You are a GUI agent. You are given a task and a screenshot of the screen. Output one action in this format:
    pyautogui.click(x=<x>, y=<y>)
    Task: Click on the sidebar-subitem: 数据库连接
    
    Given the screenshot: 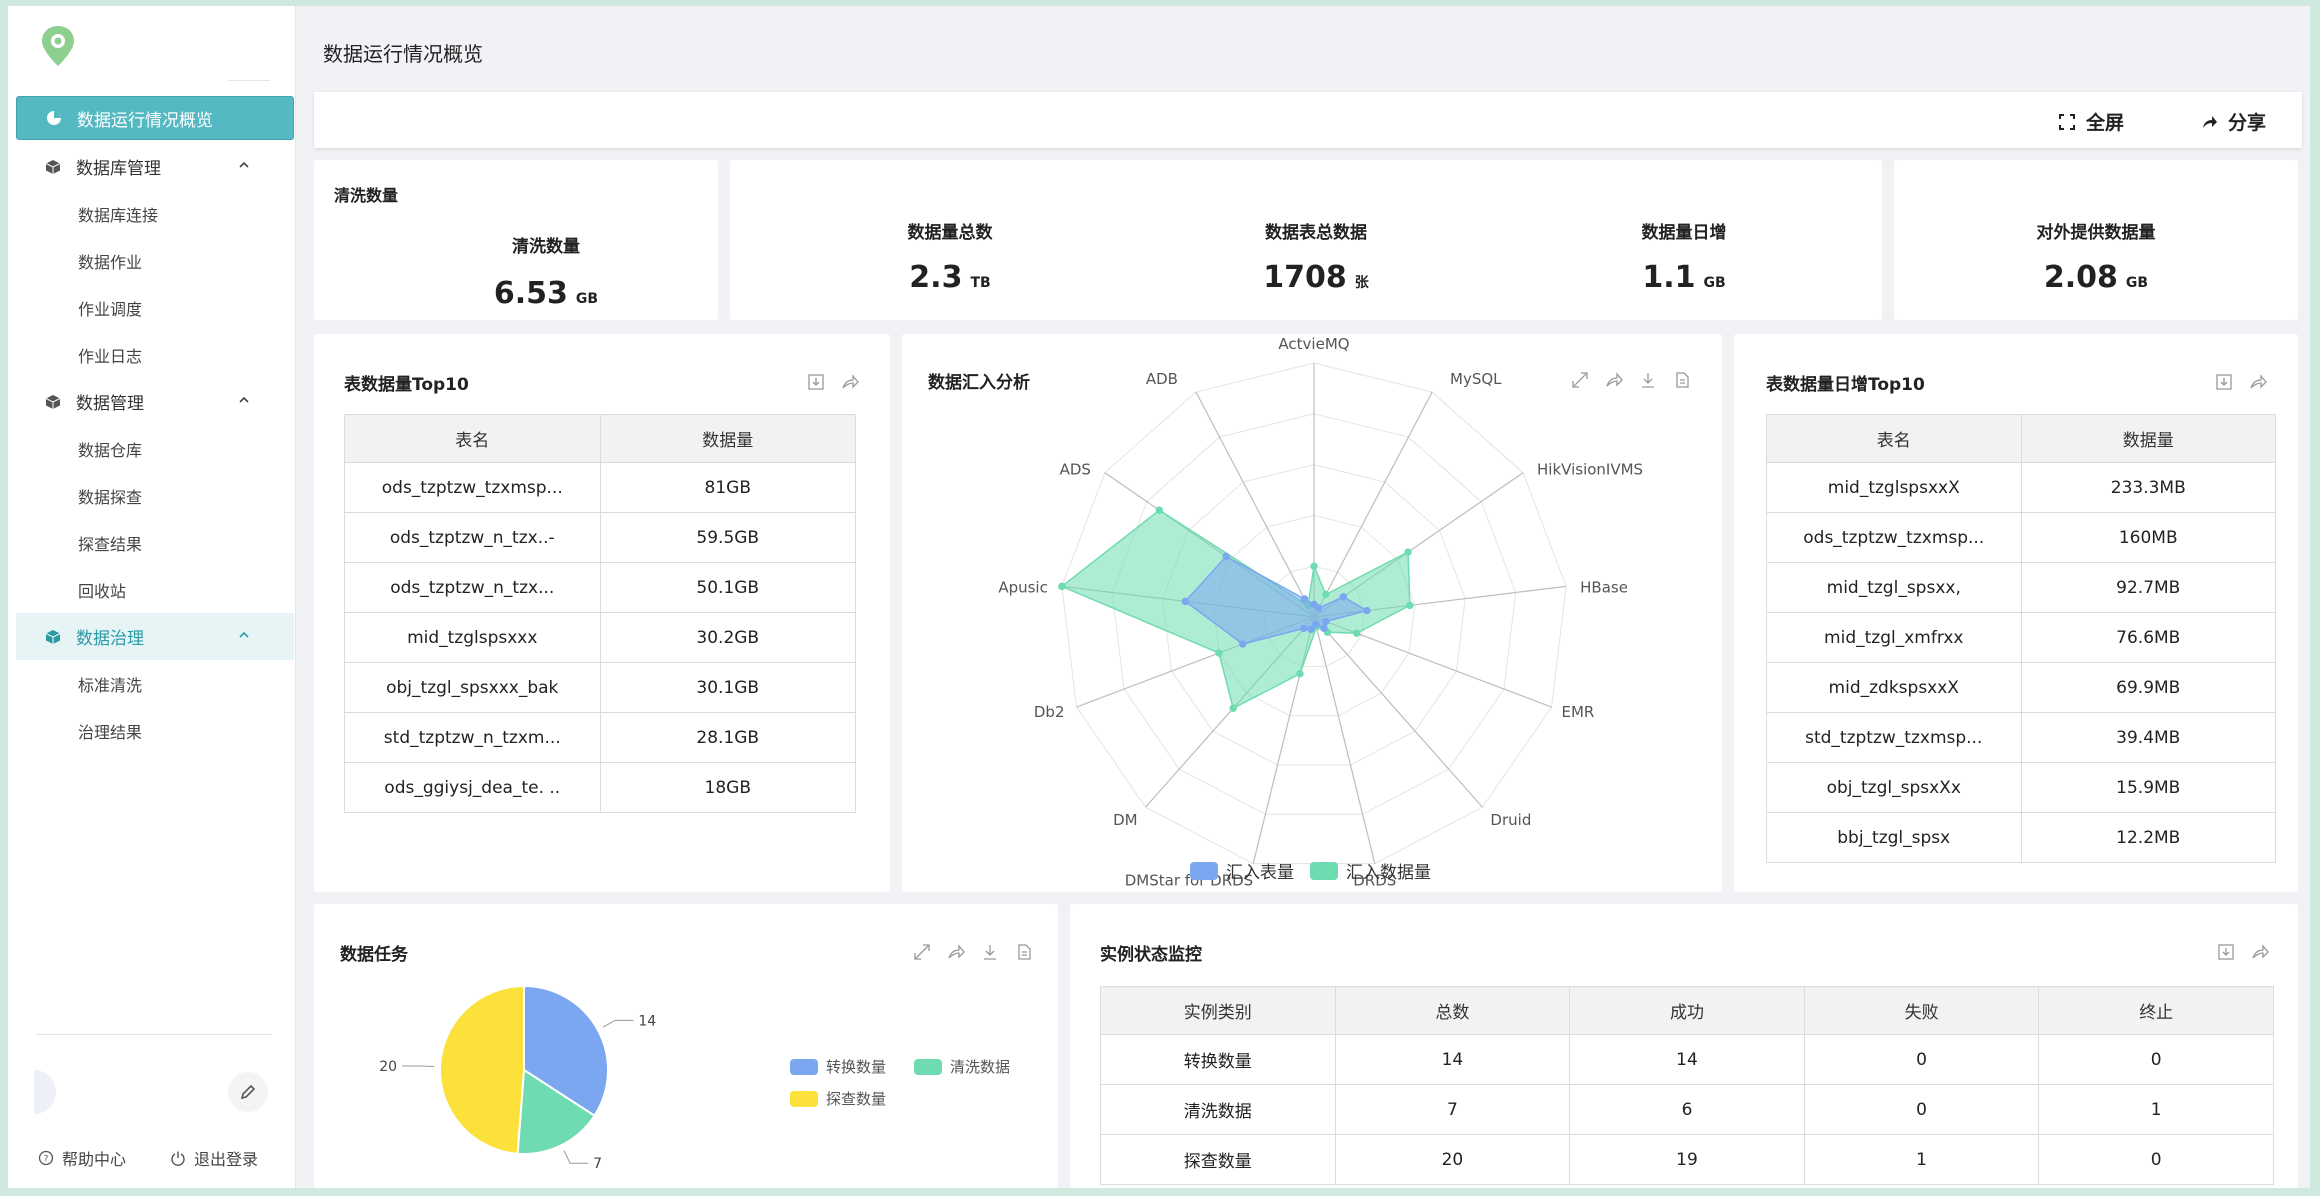 What is the action you would take?
    pyautogui.click(x=155, y=213)
    